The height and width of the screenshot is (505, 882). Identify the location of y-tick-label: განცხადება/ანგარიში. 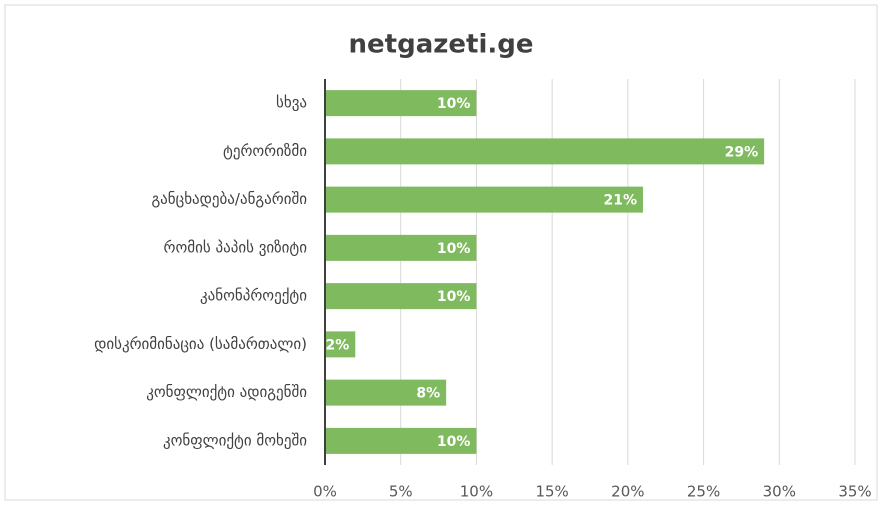
(229, 199).